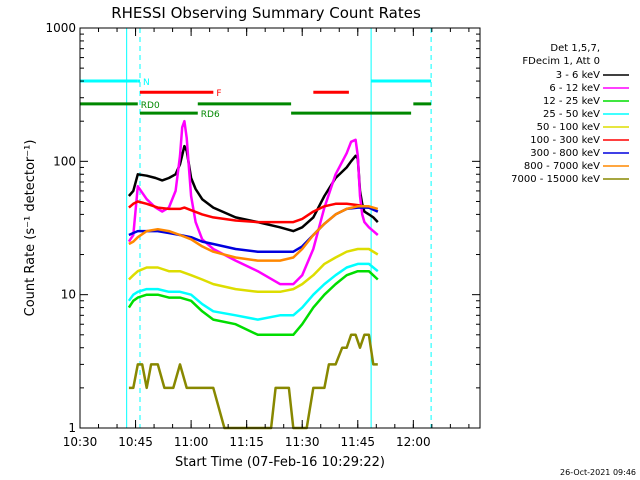  What do you see at coordinates (72, 428) in the screenshot?
I see `y-tick-label: 1` at bounding box center [72, 428].